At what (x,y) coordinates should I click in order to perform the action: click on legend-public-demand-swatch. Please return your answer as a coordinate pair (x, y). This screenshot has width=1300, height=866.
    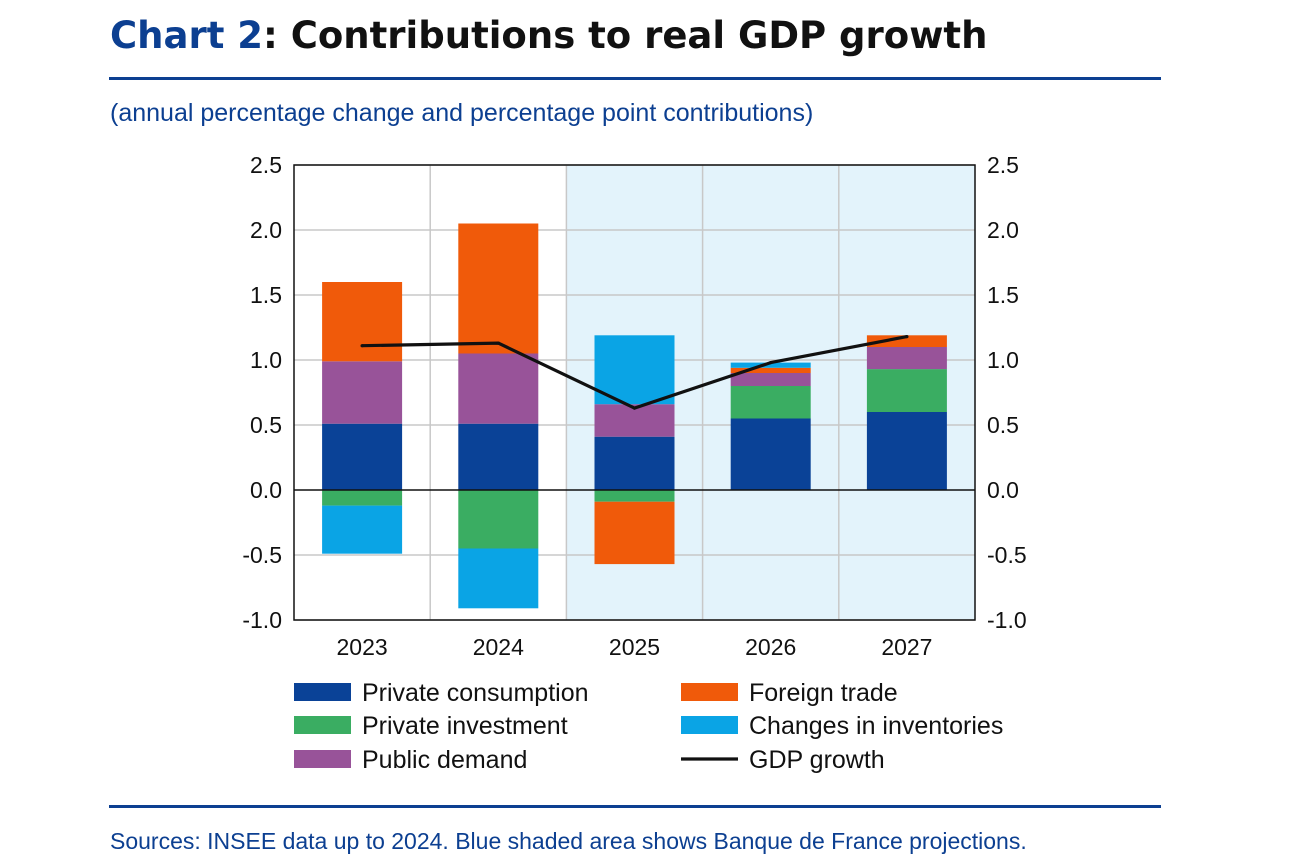
    Looking at the image, I should click on (322, 759).